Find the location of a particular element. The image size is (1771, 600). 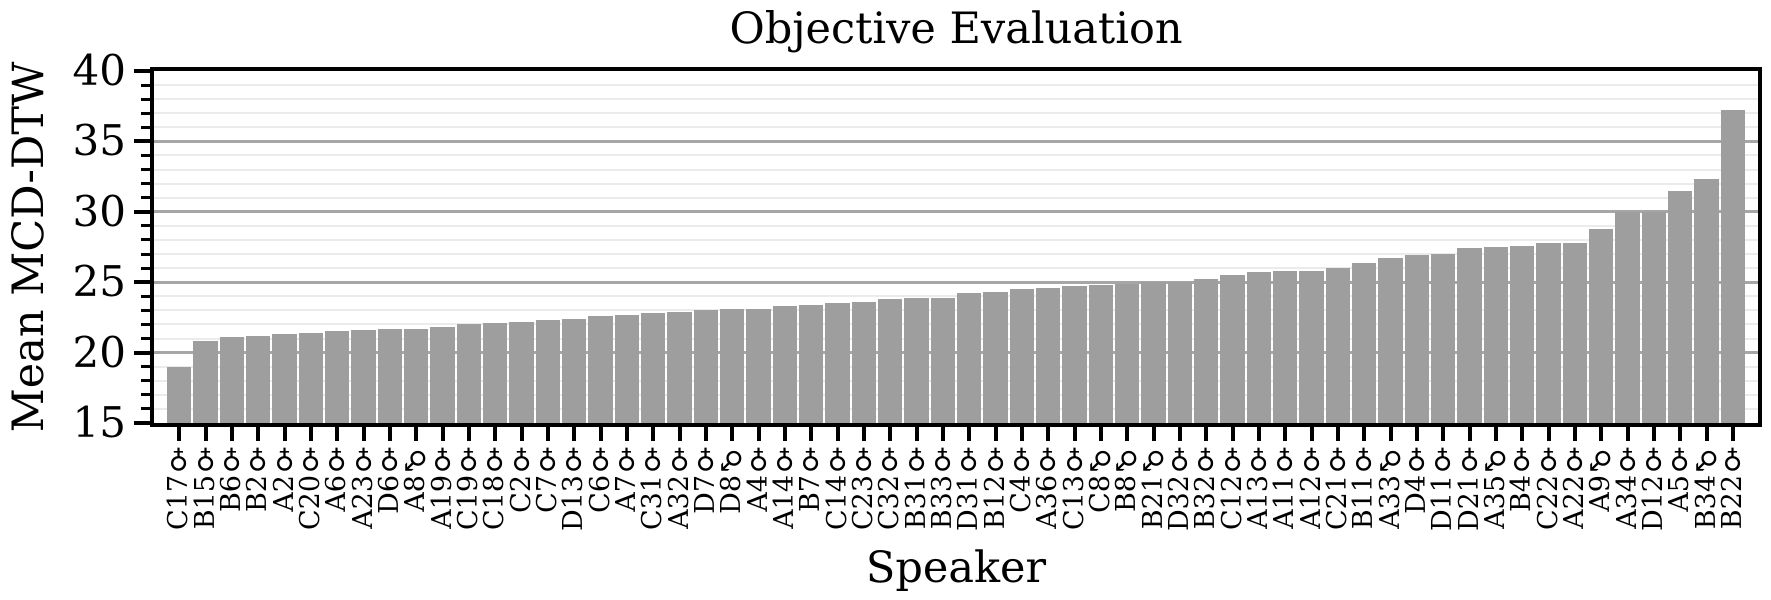

y-tick-label: 40 is located at coordinates (99, 70).